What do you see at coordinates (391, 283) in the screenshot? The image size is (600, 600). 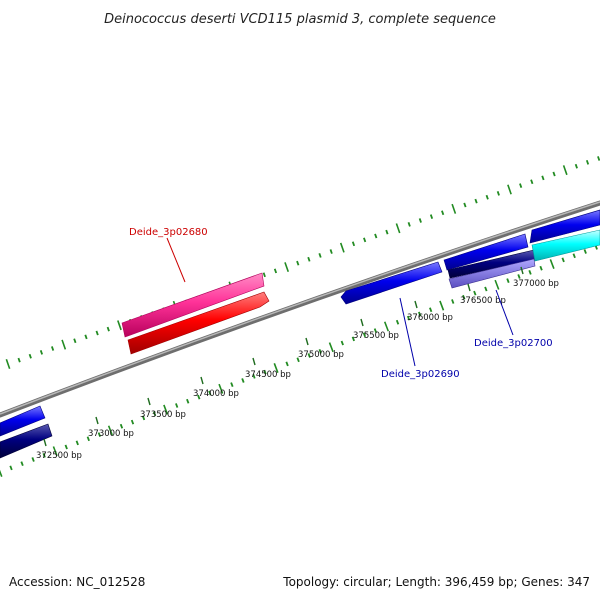 I see `cds-deide-3p02690` at bounding box center [391, 283].